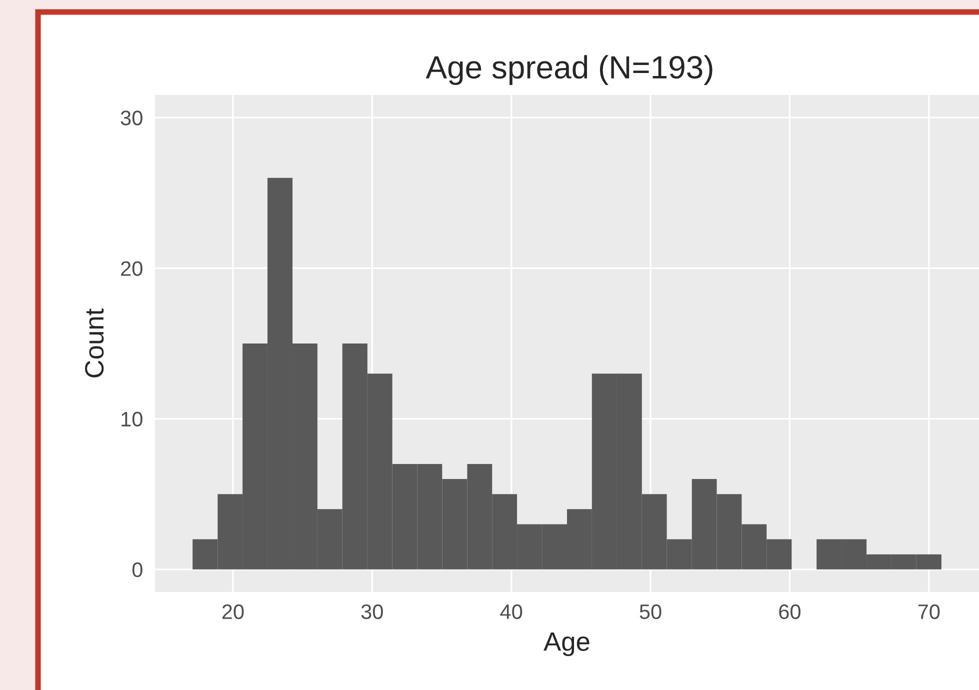  Describe the element at coordinates (132, 419) in the screenshot. I see `y-tick-label: 10` at that location.